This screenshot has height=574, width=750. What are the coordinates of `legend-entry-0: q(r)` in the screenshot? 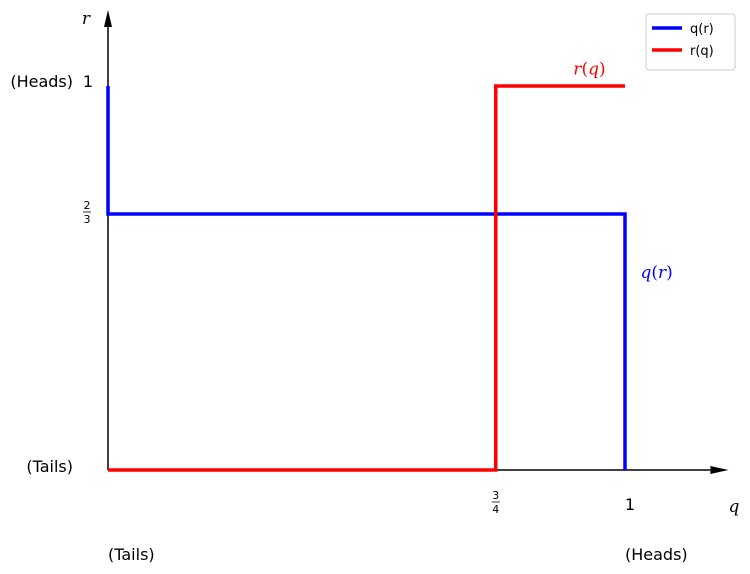 It's located at (702, 29).